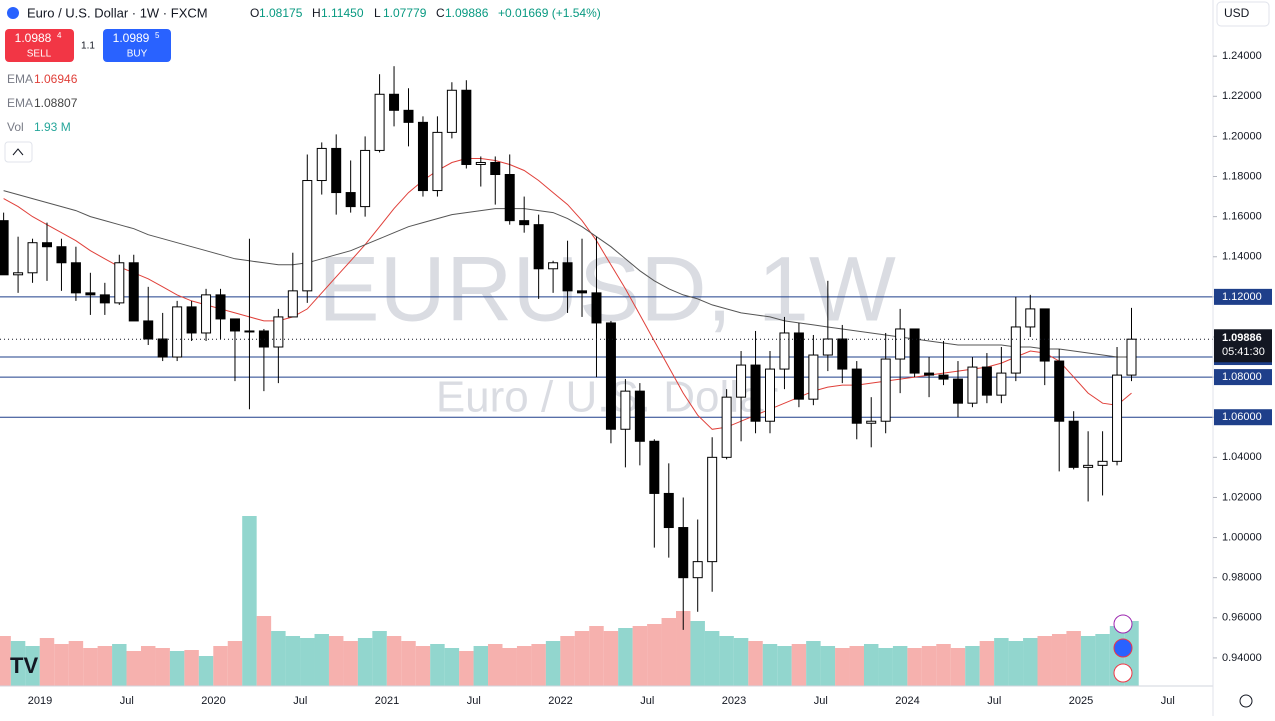 This screenshot has height=721, width=1275. I want to click on settings-icon, so click(1246, 701).